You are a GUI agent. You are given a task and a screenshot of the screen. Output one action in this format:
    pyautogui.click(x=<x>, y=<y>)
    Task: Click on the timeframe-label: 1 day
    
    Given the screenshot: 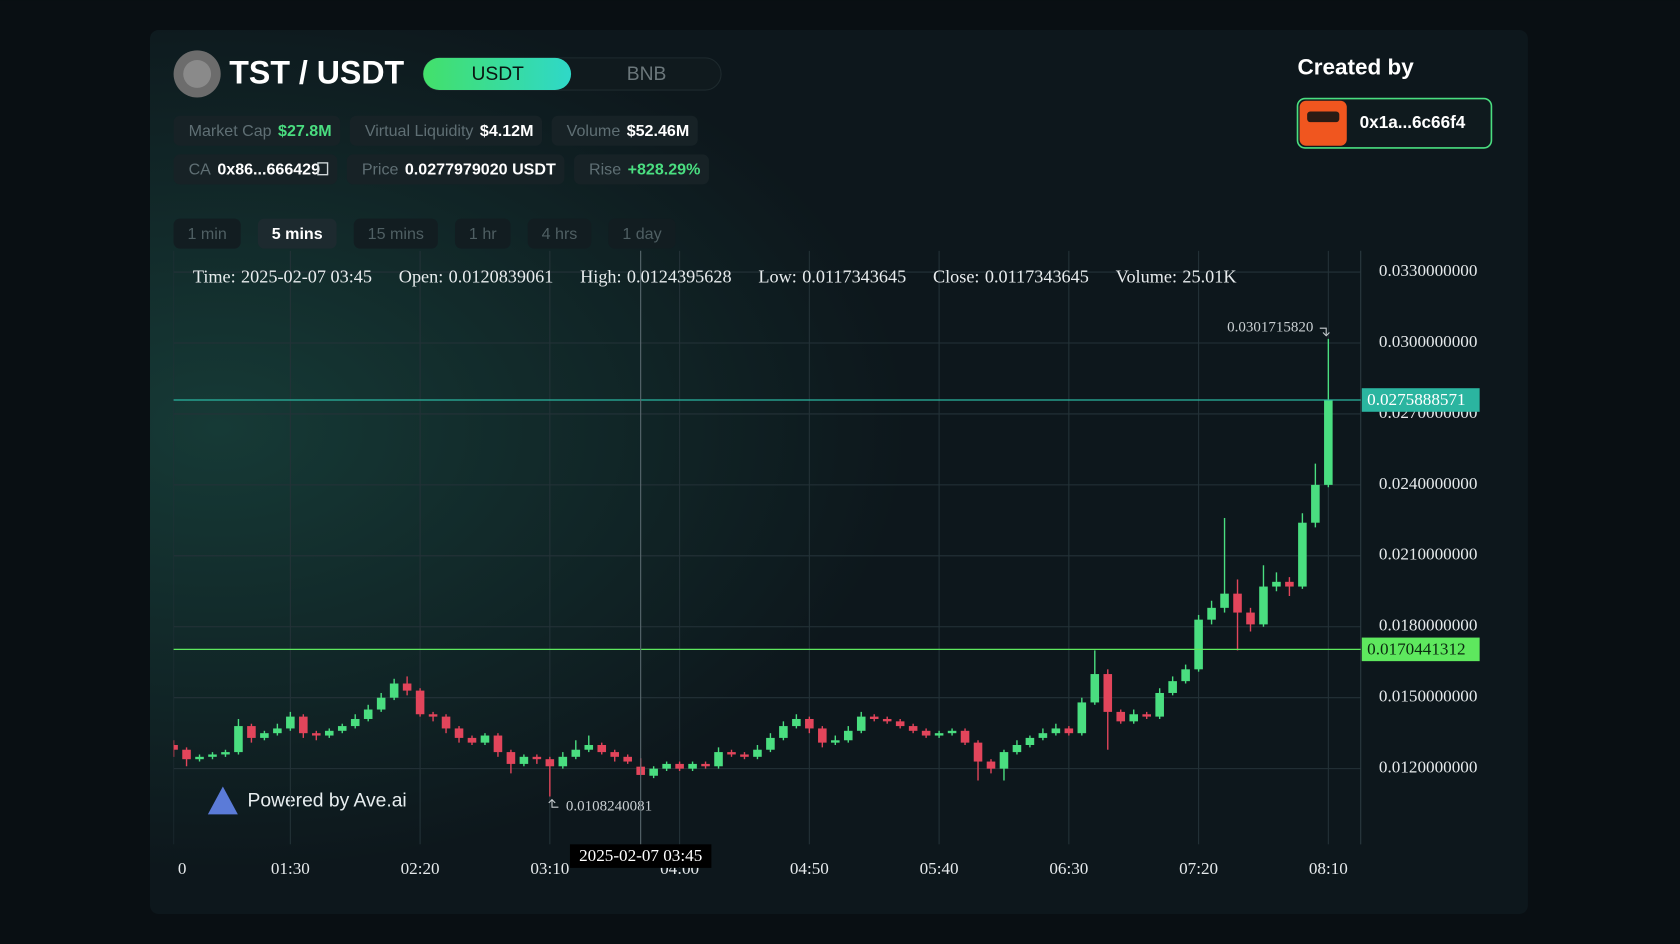 What is the action you would take?
    pyautogui.click(x=641, y=234)
    